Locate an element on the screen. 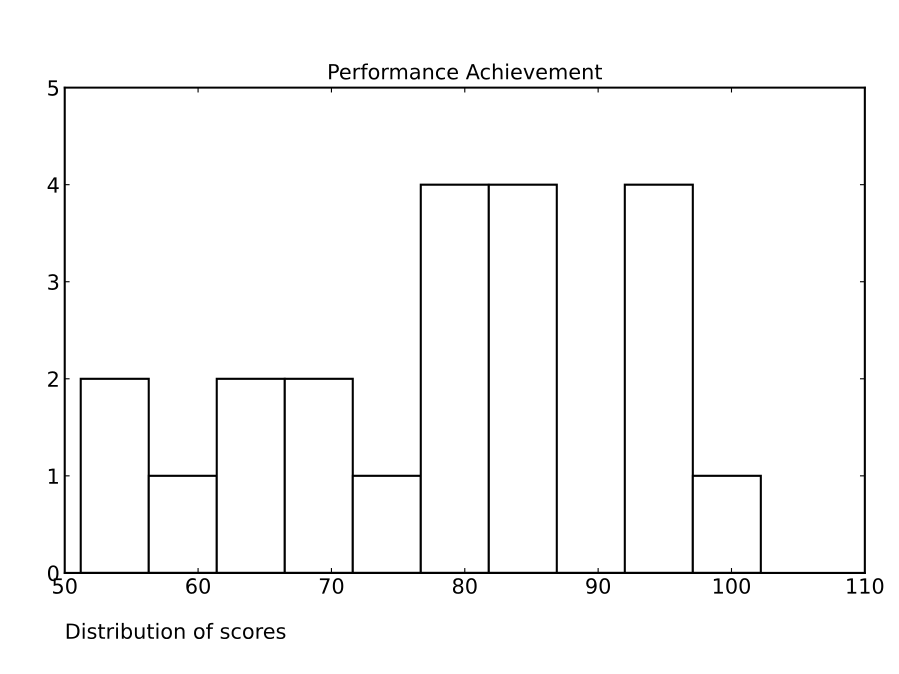  x-tick-label: 60 is located at coordinates (198, 586).